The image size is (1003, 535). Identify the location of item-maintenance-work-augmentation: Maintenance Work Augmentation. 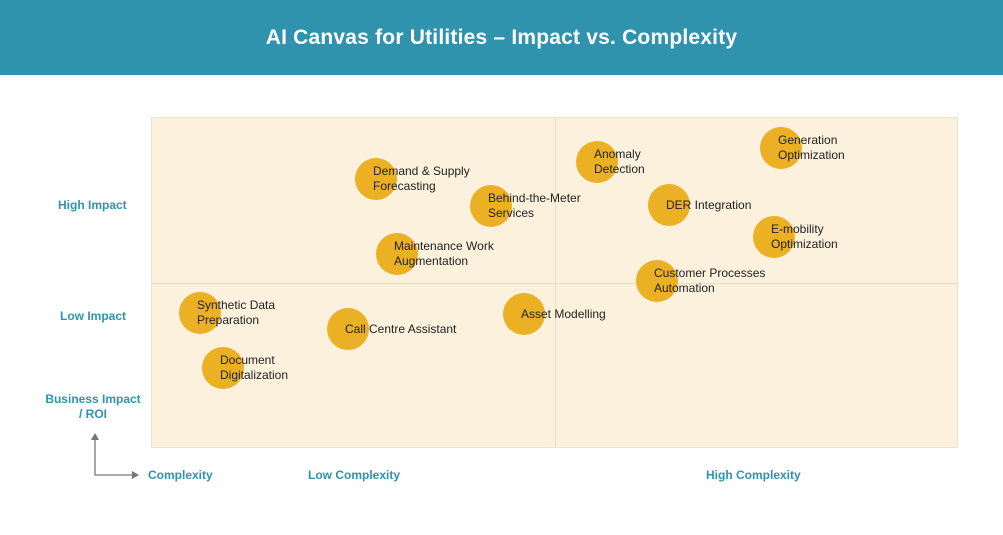
(435, 254).